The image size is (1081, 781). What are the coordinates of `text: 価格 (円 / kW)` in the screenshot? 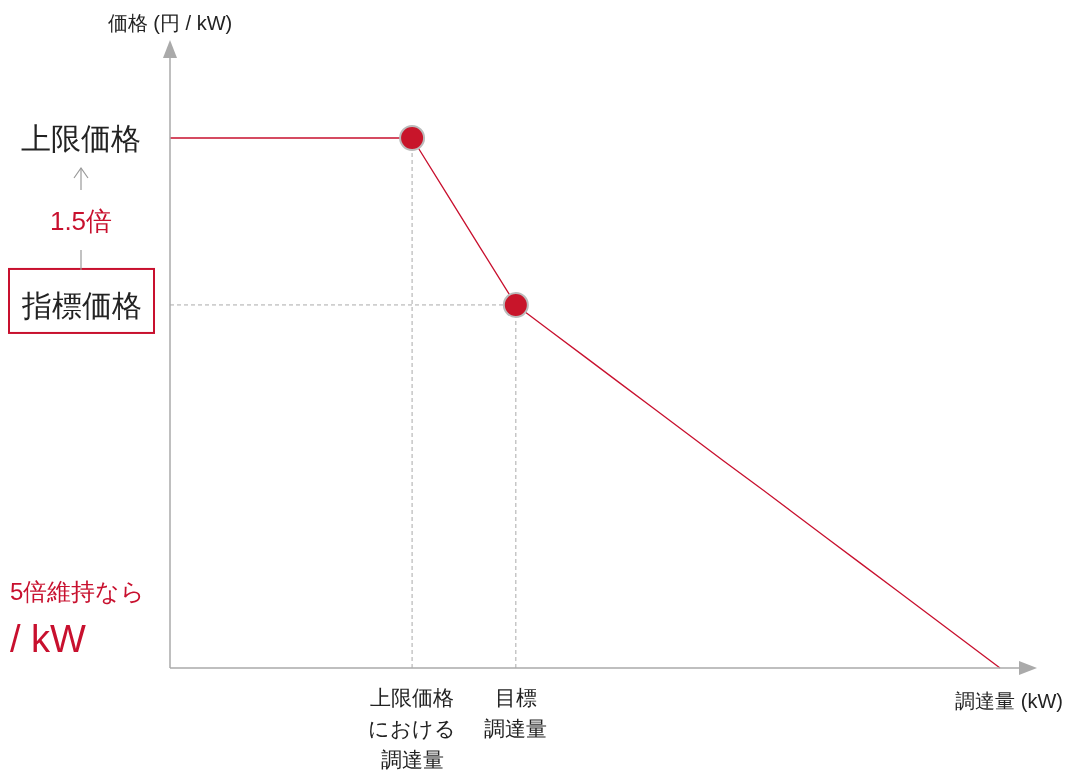 It's located at (170, 23).